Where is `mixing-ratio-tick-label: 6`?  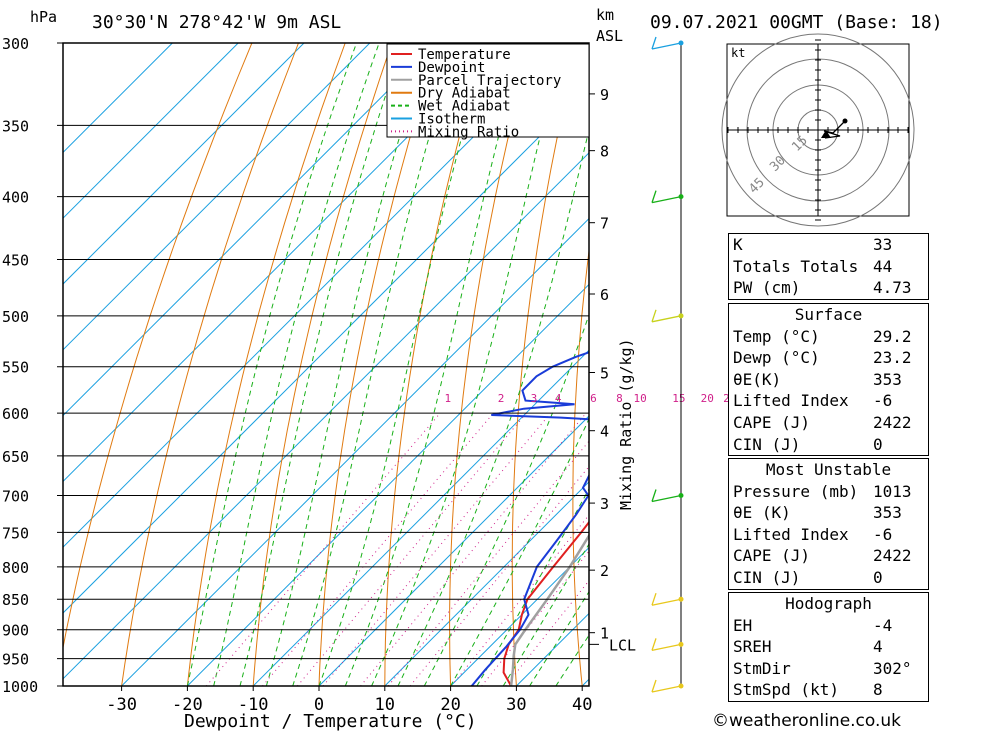 mixing-ratio-tick-label: 6 is located at coordinates (593, 398).